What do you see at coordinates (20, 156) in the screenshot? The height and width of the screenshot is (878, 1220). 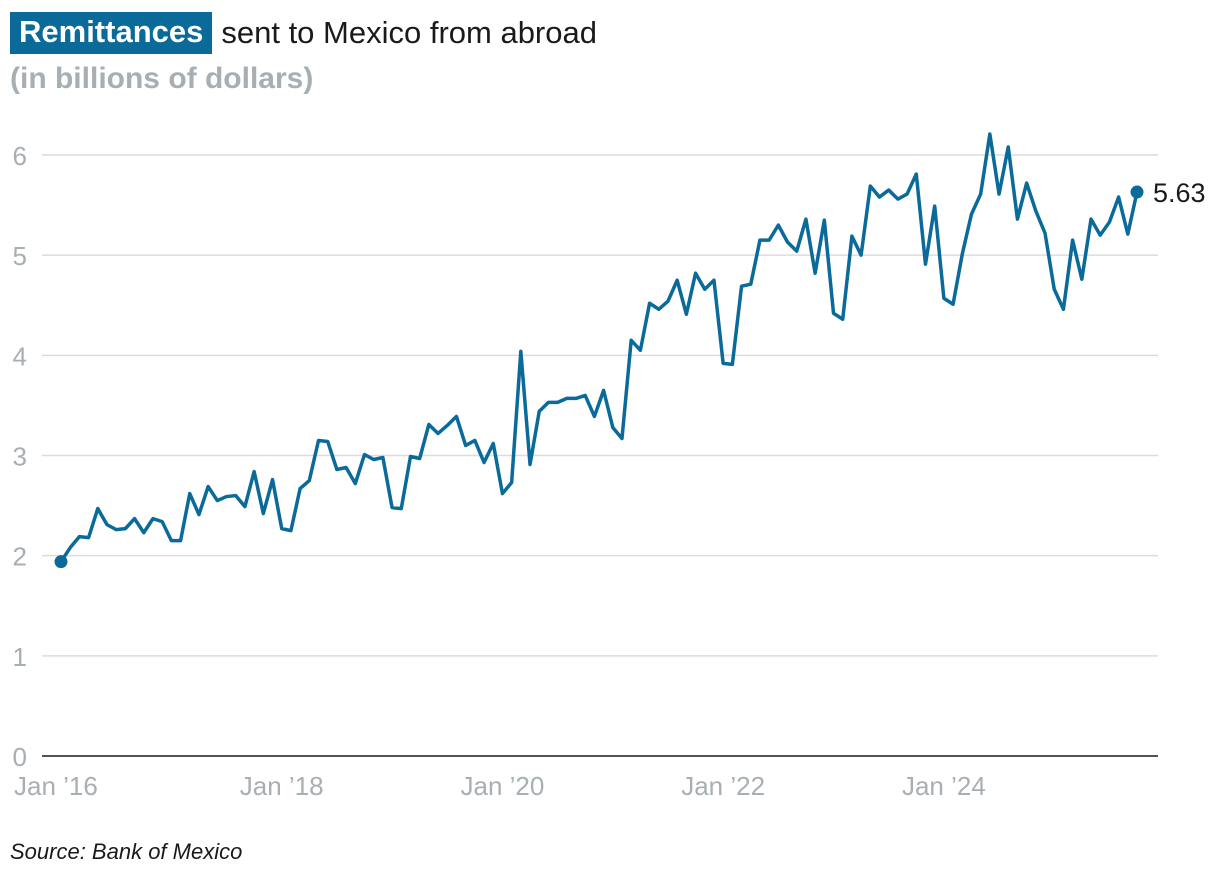 I see `y-tick-label: 6` at bounding box center [20, 156].